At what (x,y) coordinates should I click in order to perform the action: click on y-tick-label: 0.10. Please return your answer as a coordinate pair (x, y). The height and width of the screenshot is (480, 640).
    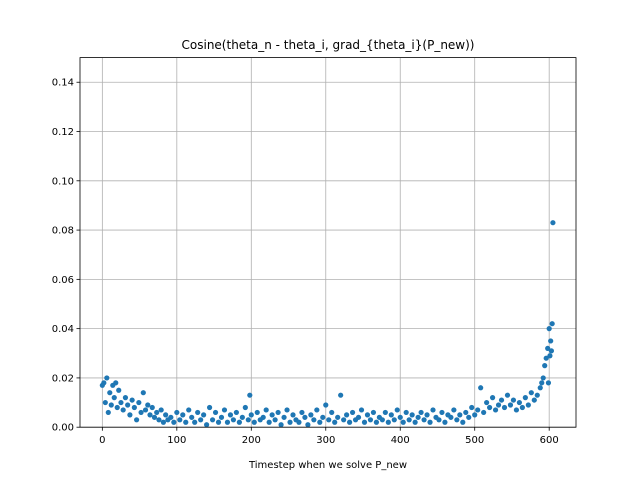
    Looking at the image, I should click on (63, 181).